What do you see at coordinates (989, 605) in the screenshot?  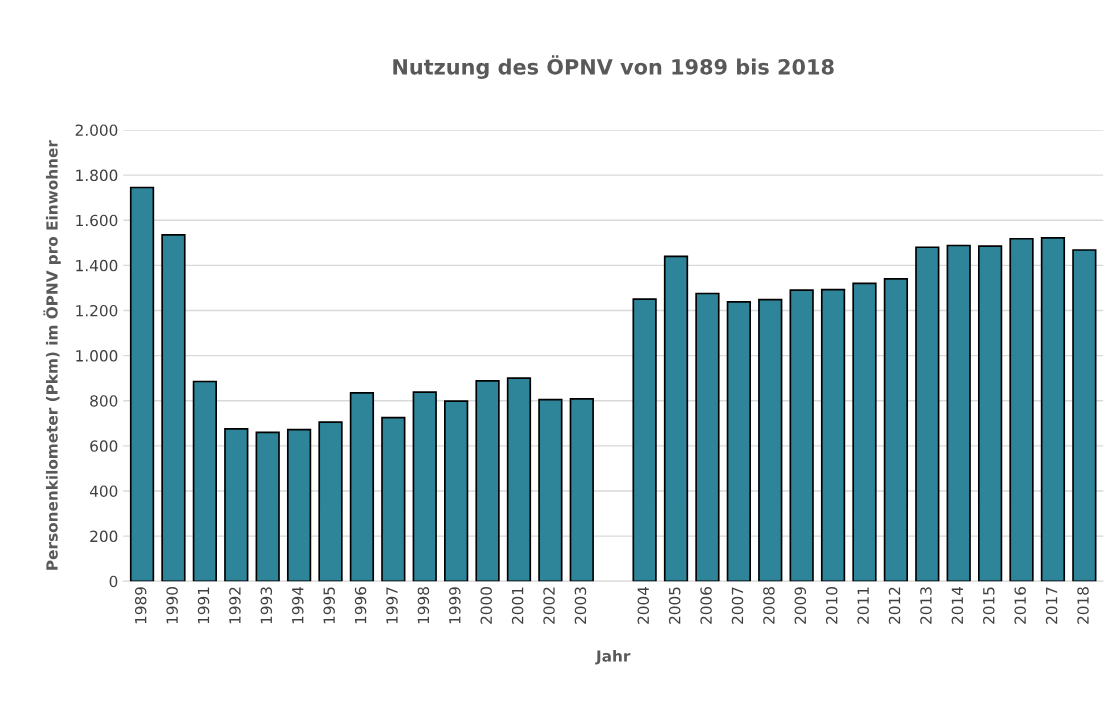 I see `x-tick-label: 2015` at bounding box center [989, 605].